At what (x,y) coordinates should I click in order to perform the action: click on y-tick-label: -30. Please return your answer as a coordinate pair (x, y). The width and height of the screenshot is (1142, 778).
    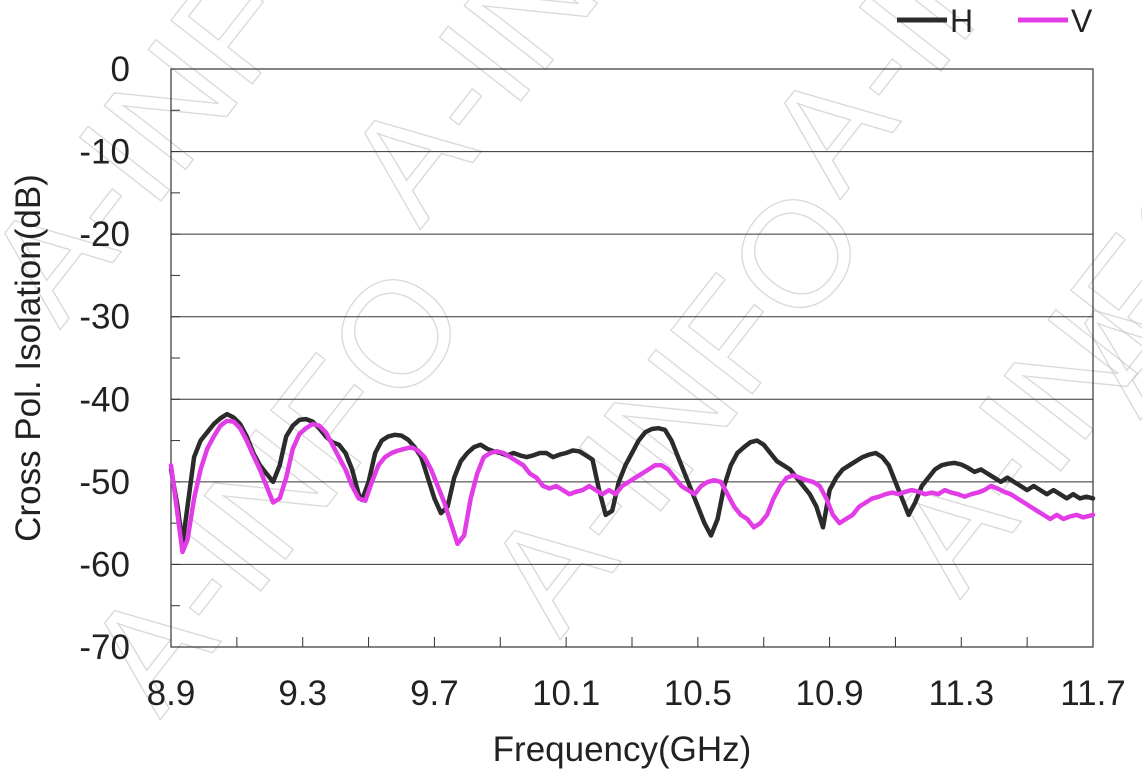
    Looking at the image, I should click on (104, 317).